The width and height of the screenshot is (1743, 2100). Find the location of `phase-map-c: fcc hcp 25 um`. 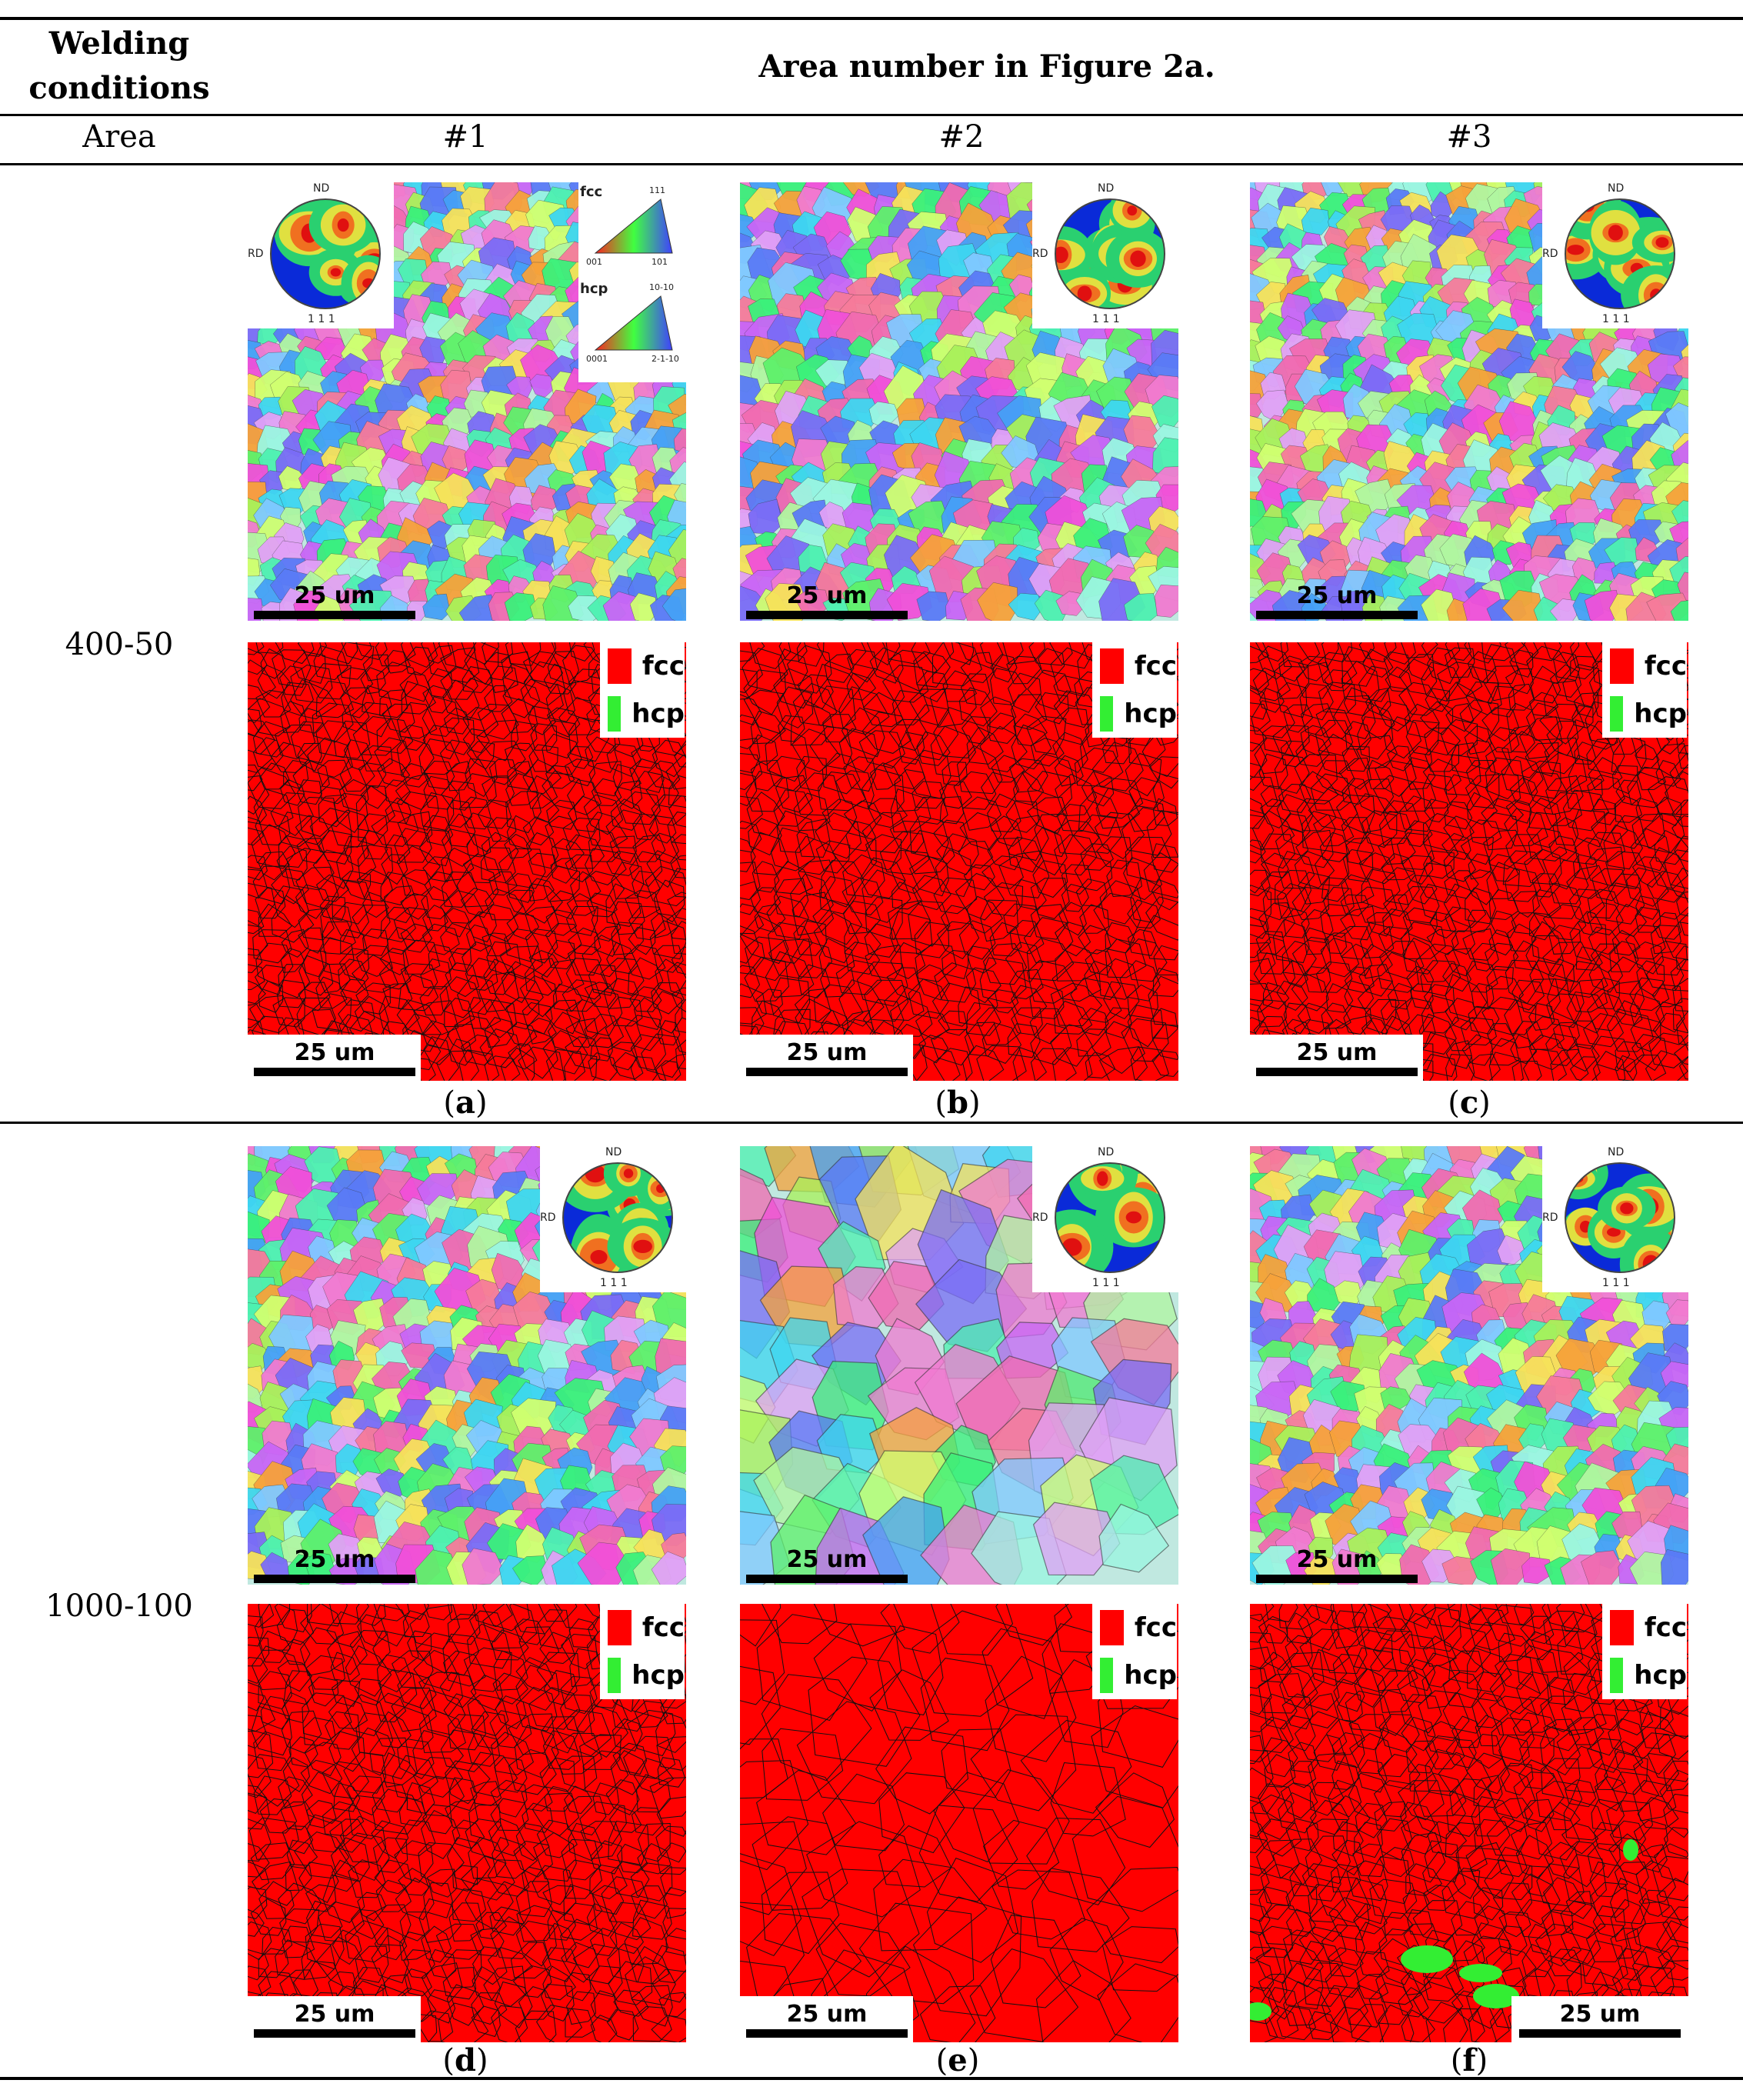

phase-map-c: fcc hcp 25 um is located at coordinates (1469, 862).